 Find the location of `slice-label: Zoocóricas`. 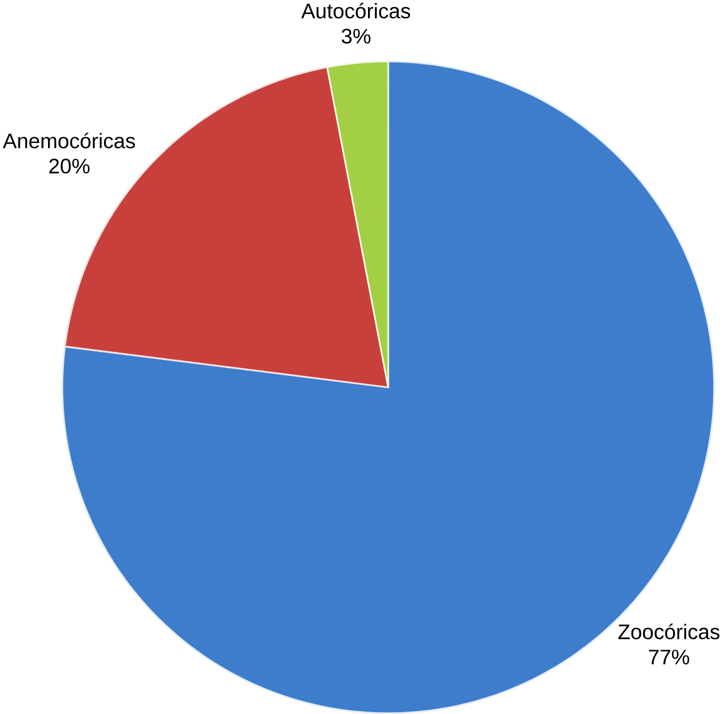

slice-label: Zoocóricas is located at coordinates (669, 632).